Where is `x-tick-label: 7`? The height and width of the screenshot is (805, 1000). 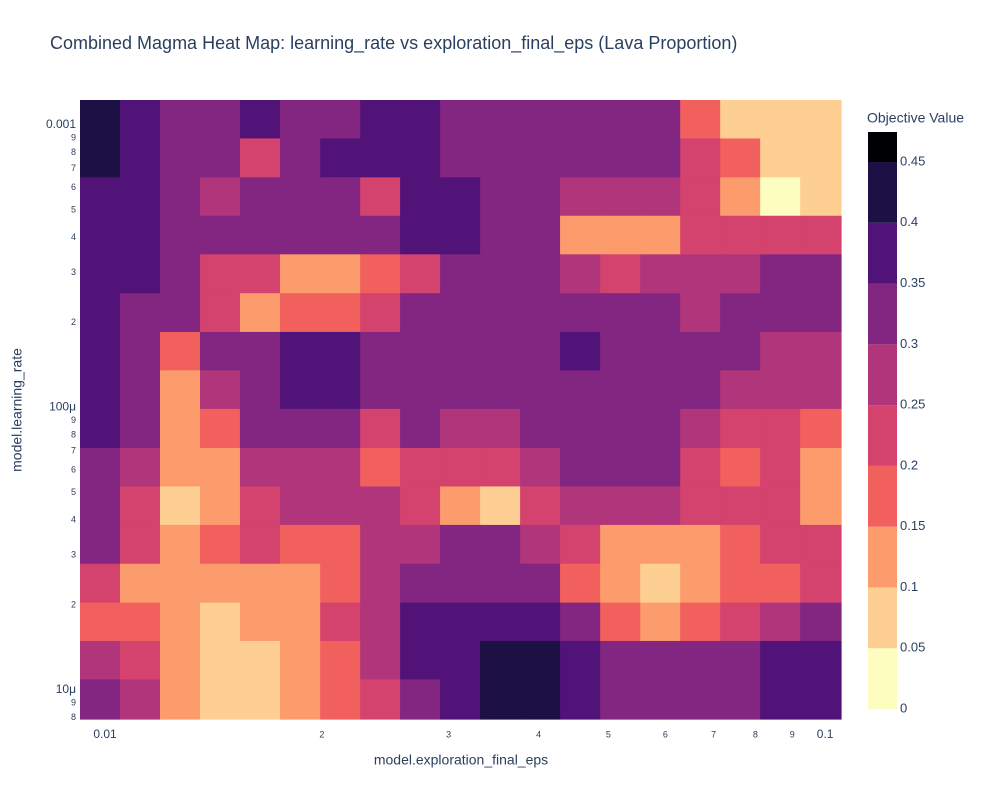 x-tick-label: 7 is located at coordinates (713, 734).